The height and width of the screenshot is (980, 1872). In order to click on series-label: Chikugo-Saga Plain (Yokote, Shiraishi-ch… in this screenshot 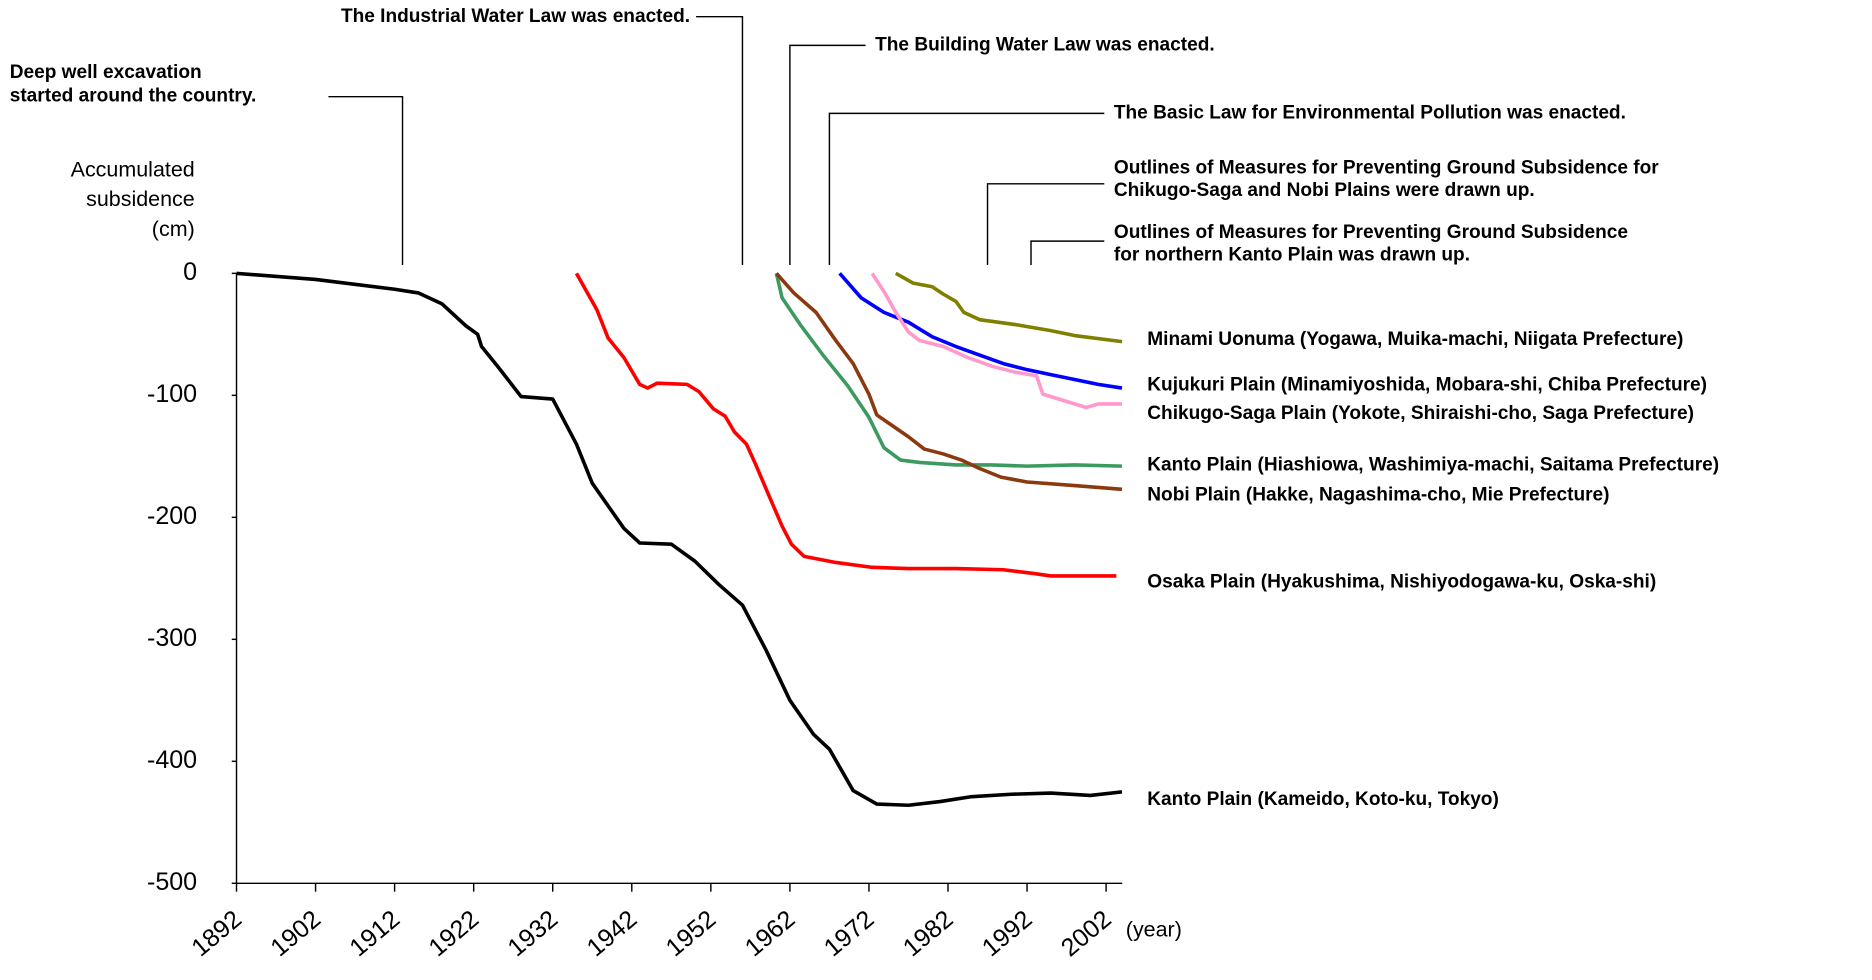, I will do `click(1420, 413)`.